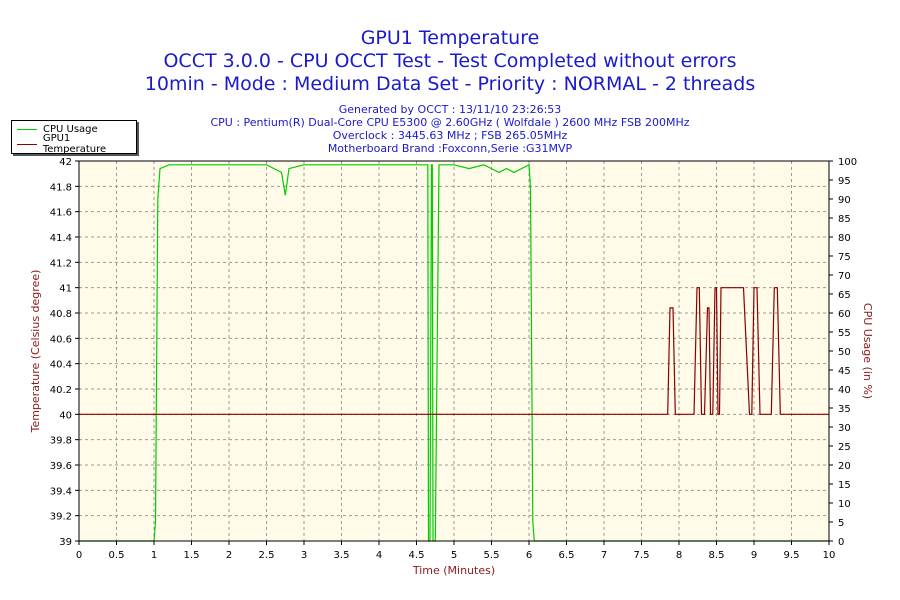 Image resolution: width=900 pixels, height=600 pixels. I want to click on y2-tick-label: 5, so click(841, 523).